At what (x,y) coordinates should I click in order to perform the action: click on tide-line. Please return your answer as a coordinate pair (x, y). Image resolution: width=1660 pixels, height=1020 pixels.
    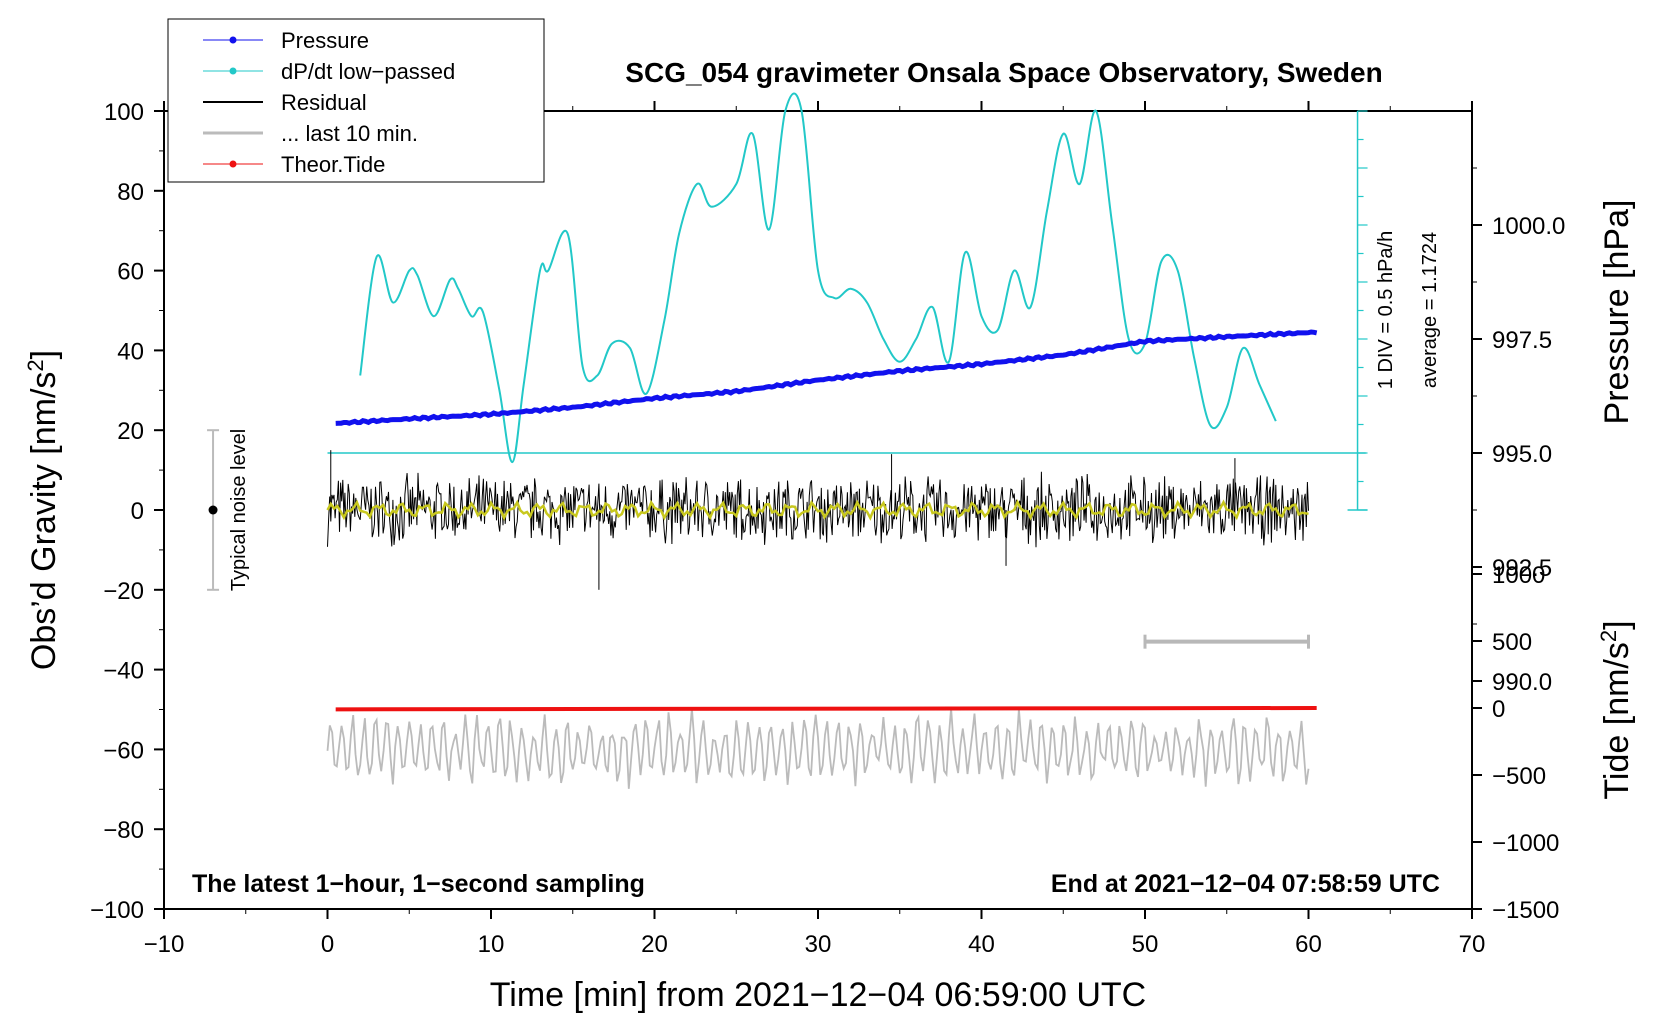
    Looking at the image, I should click on (826, 709).